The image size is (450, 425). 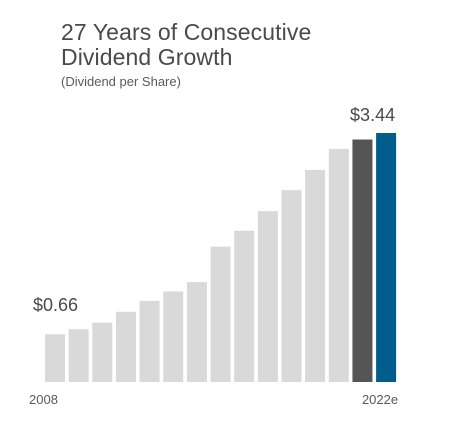 I want to click on chart-title-line-2: Dividend Growth, so click(x=147, y=57).